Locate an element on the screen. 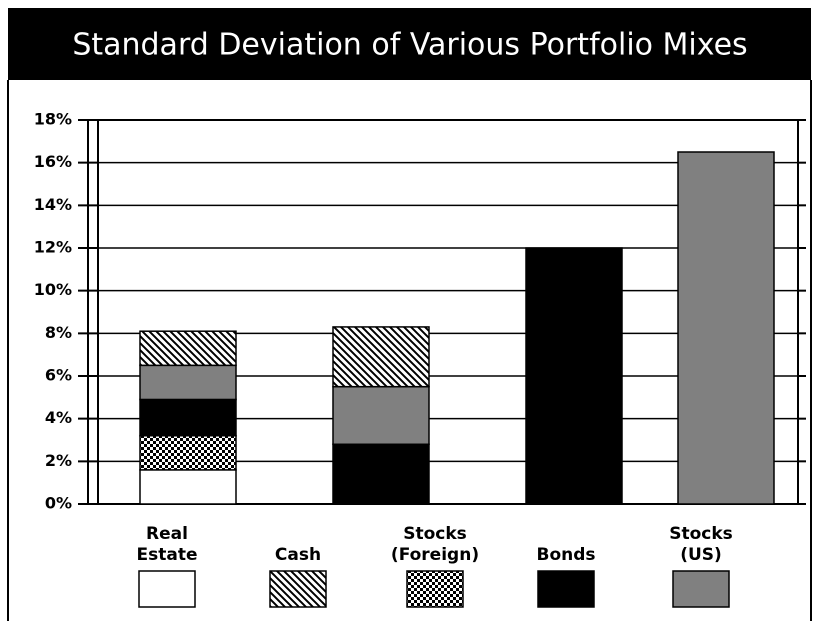 The width and height of the screenshot is (819, 621). y-tick-label: 6% is located at coordinates (58, 375).